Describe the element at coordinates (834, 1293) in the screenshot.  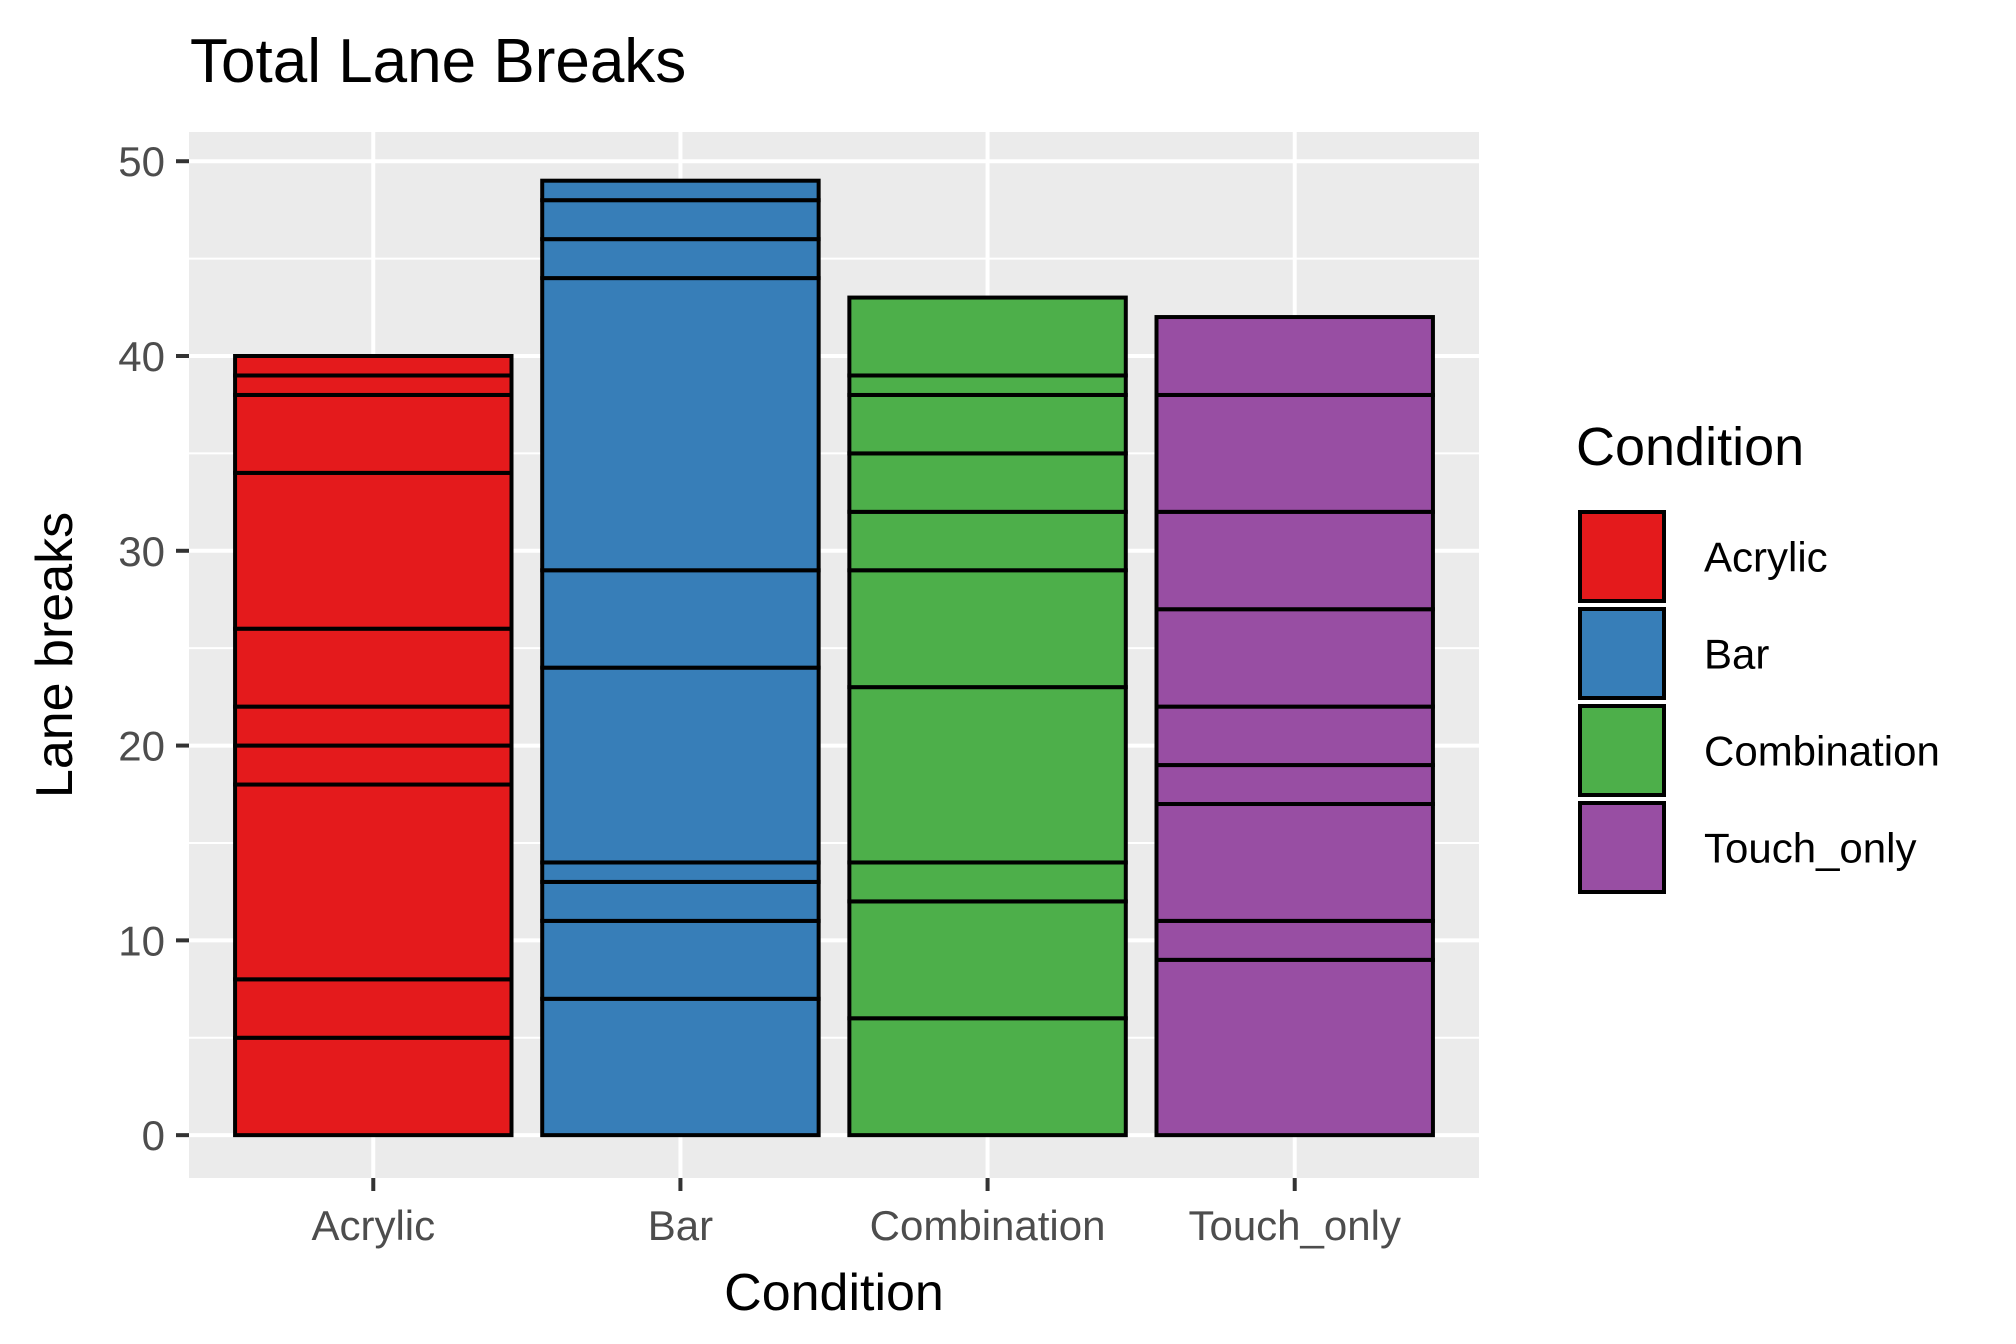
I see `x-axis-title: Condition` at that location.